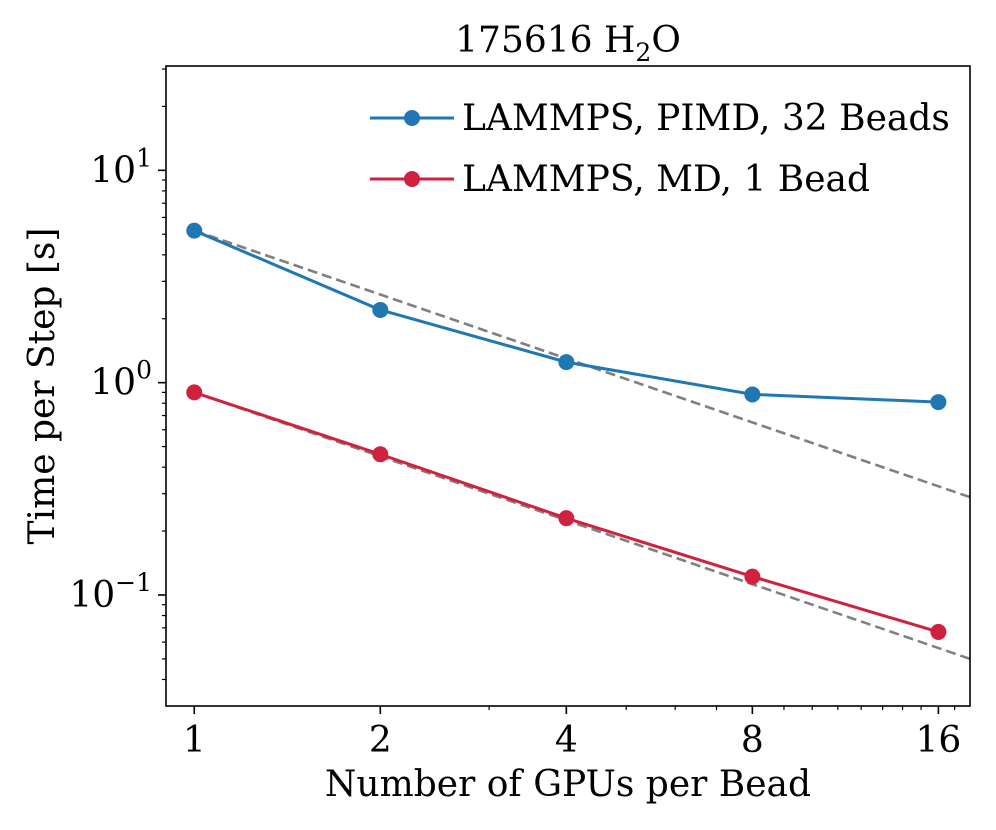 The image size is (996, 830). What do you see at coordinates (121, 380) in the screenshot?
I see `y-tick-label: 10⁰` at bounding box center [121, 380].